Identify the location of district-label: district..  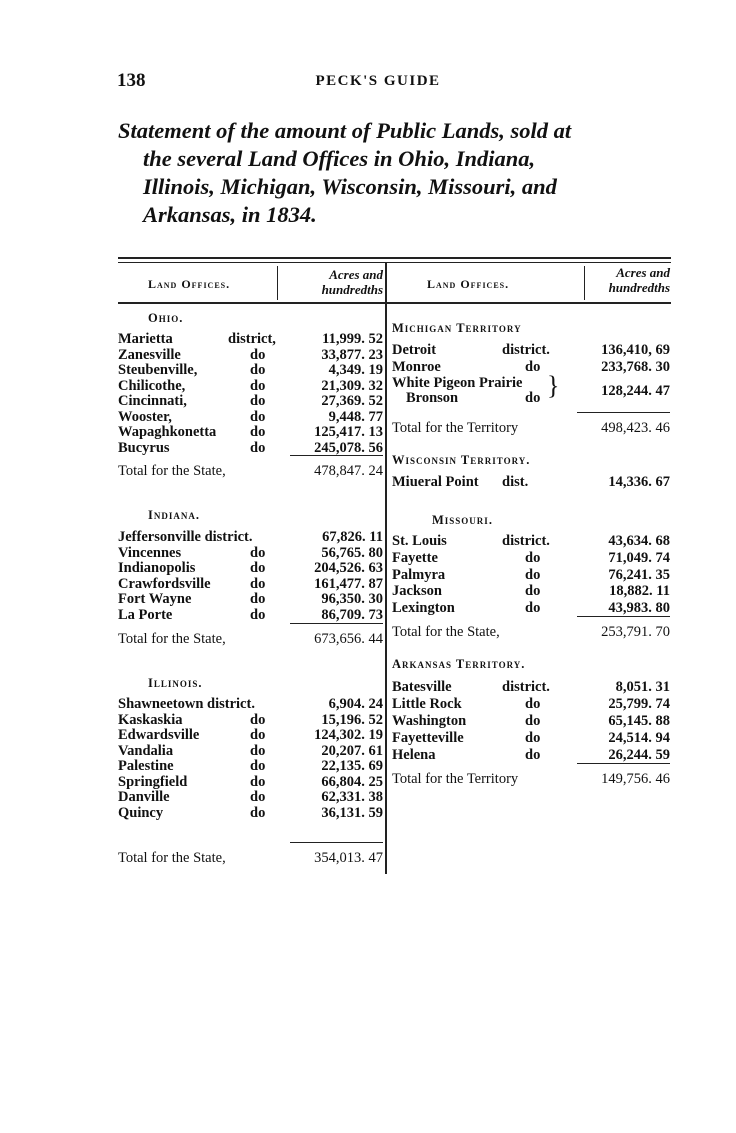
(526, 687).